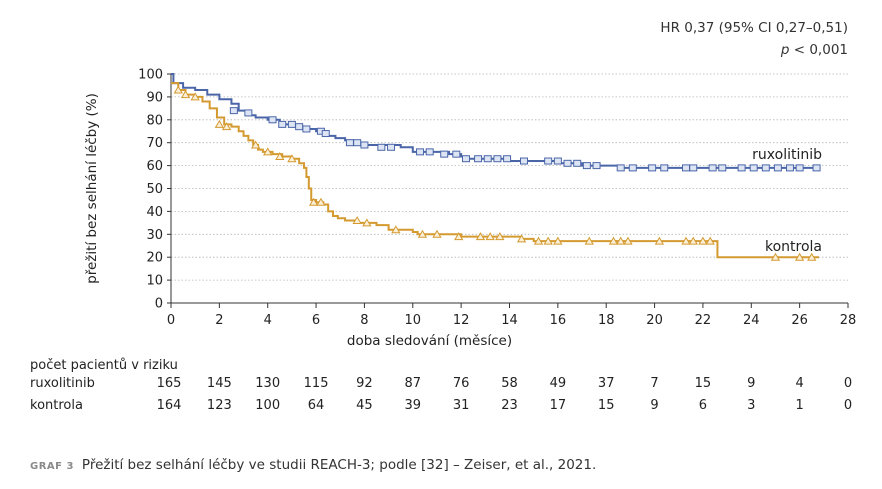 This screenshot has height=489, width=882. What do you see at coordinates (654, 405) in the screenshot?
I see `risk-value: 9` at bounding box center [654, 405].